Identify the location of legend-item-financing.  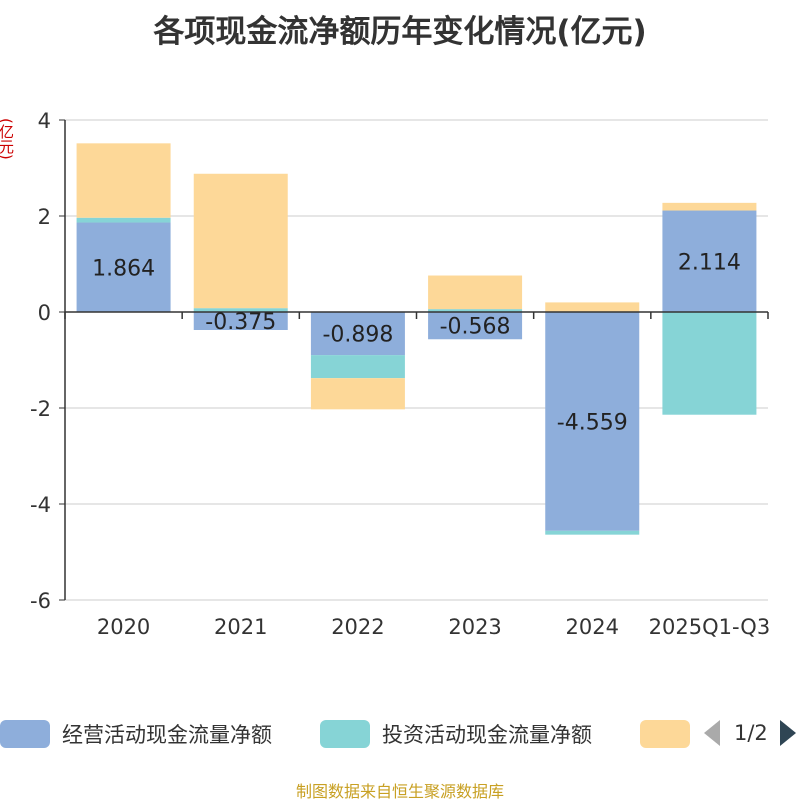
(665, 734).